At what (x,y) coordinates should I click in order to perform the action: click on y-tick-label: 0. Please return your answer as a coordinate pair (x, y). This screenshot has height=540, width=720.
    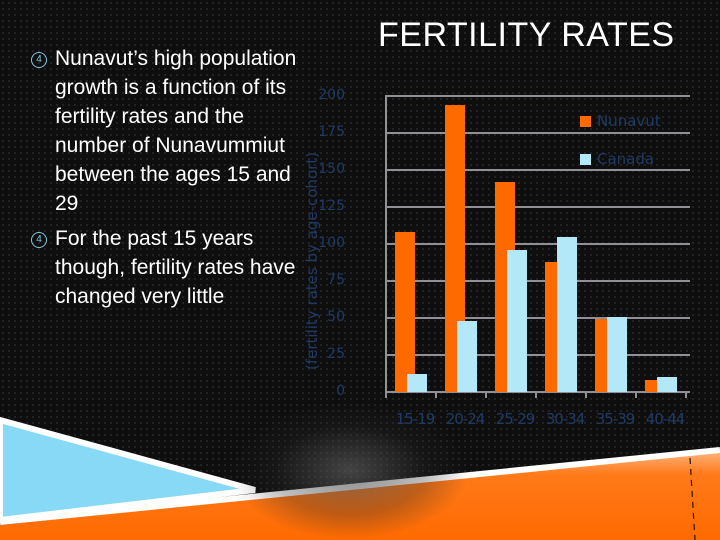
    Looking at the image, I should click on (340, 391).